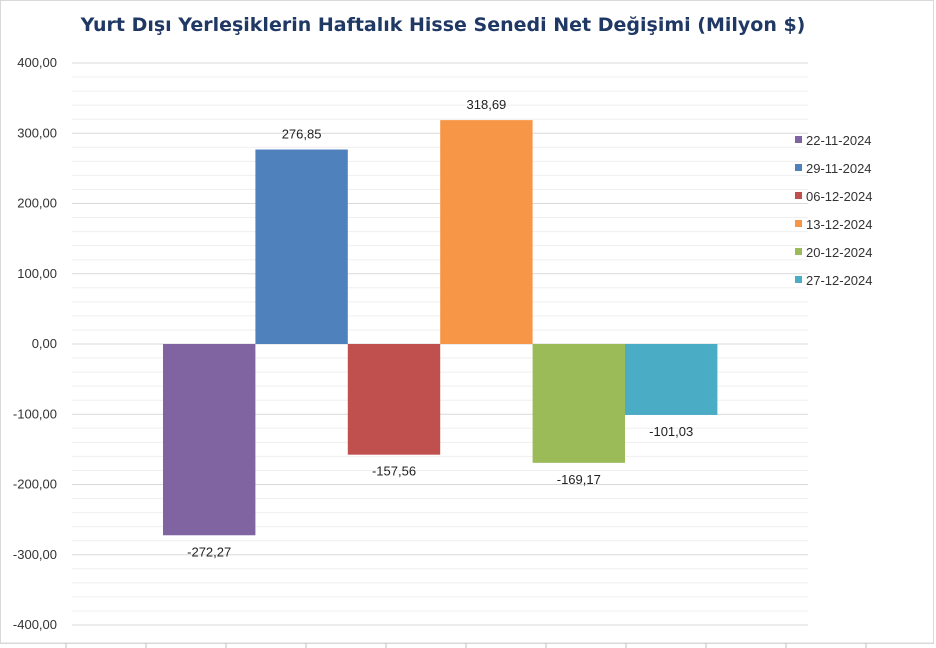 The image size is (936, 648). Describe the element at coordinates (37, 203) in the screenshot. I see `y-tick-label: 200,00` at that location.